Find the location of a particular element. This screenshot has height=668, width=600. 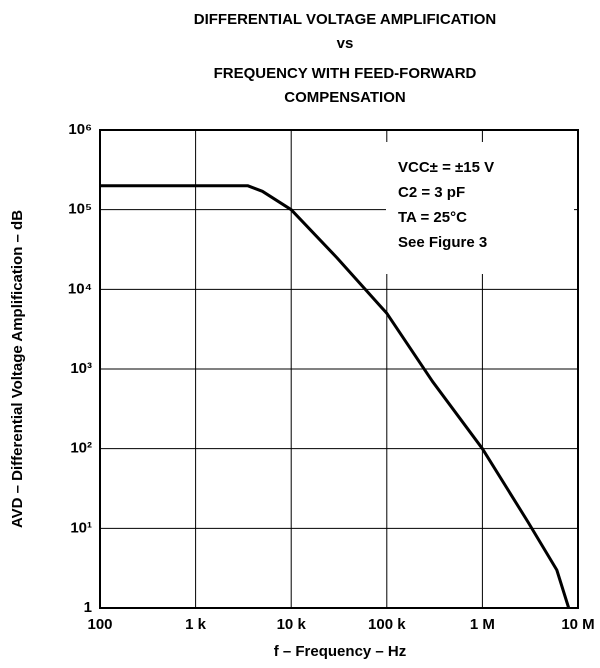

chart-title: DIFFERENTIAL VOLTAGE AMPLIFICATION is located at coordinates (345, 19).